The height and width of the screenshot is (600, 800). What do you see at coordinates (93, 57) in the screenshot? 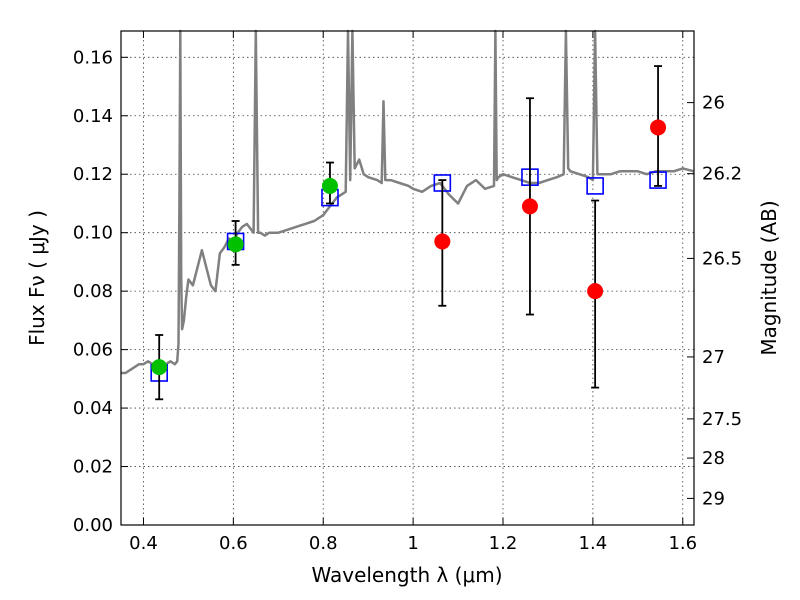
I see `y-tick-label: 0.16` at bounding box center [93, 57].